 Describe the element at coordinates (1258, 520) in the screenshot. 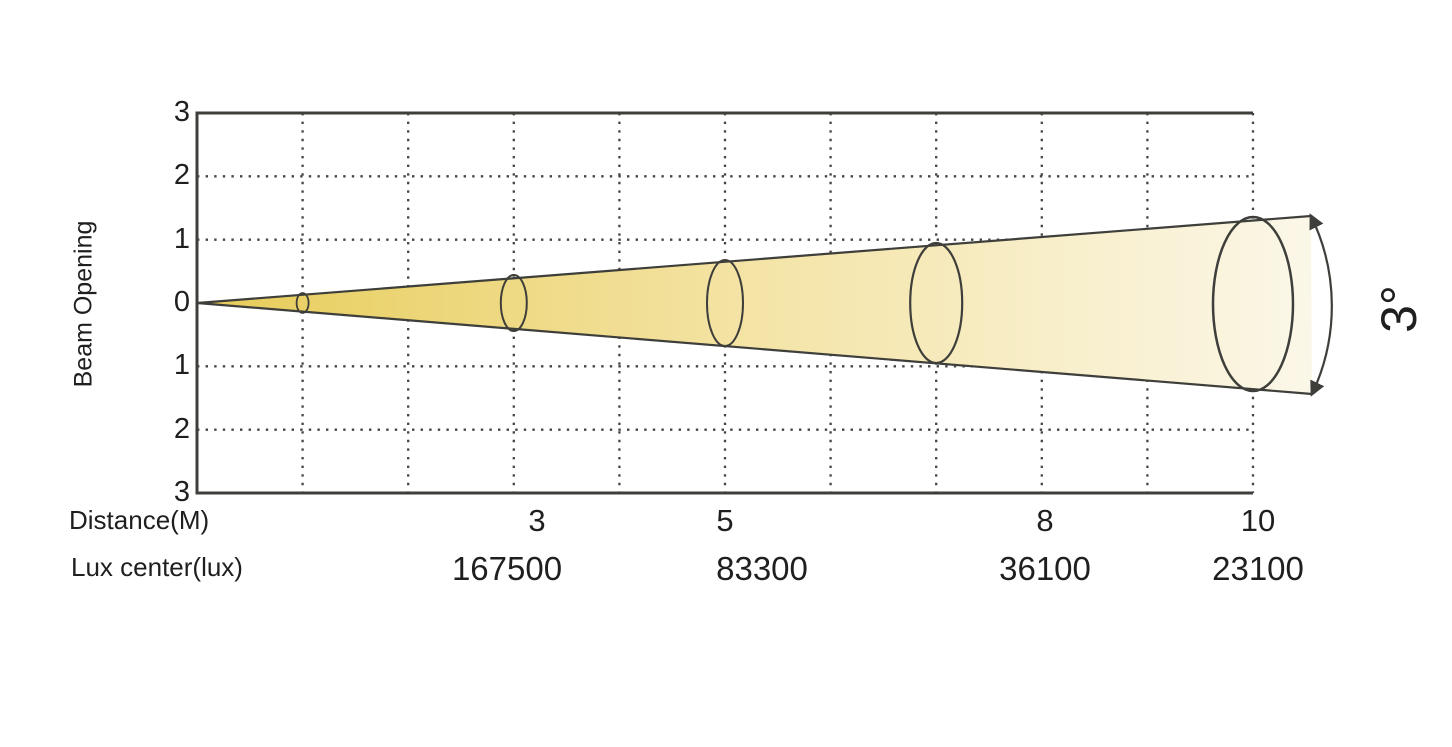

I see `x-tick-label: 10` at that location.